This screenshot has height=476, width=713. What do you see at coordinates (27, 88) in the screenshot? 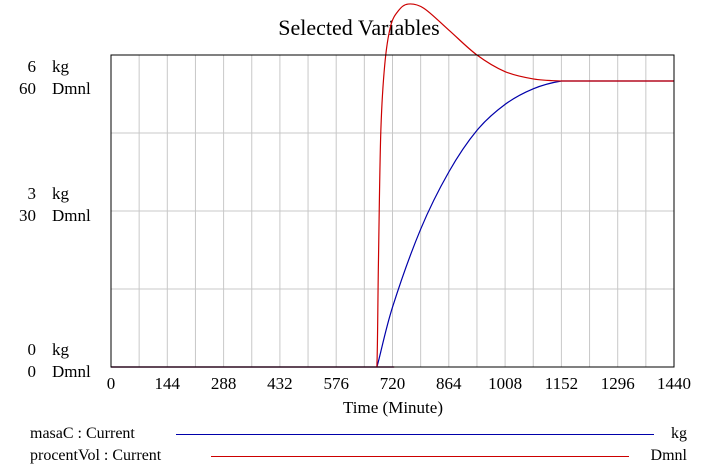
I see `y-tick-value: 60` at bounding box center [27, 88].